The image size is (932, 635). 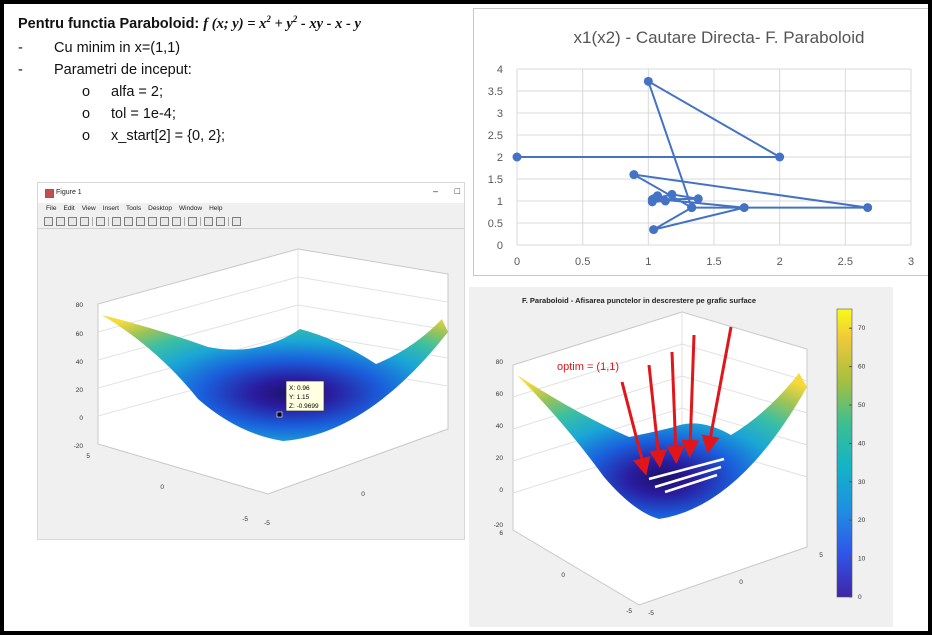 What do you see at coordinates (60, 221) in the screenshot?
I see `open-icon` at bounding box center [60, 221].